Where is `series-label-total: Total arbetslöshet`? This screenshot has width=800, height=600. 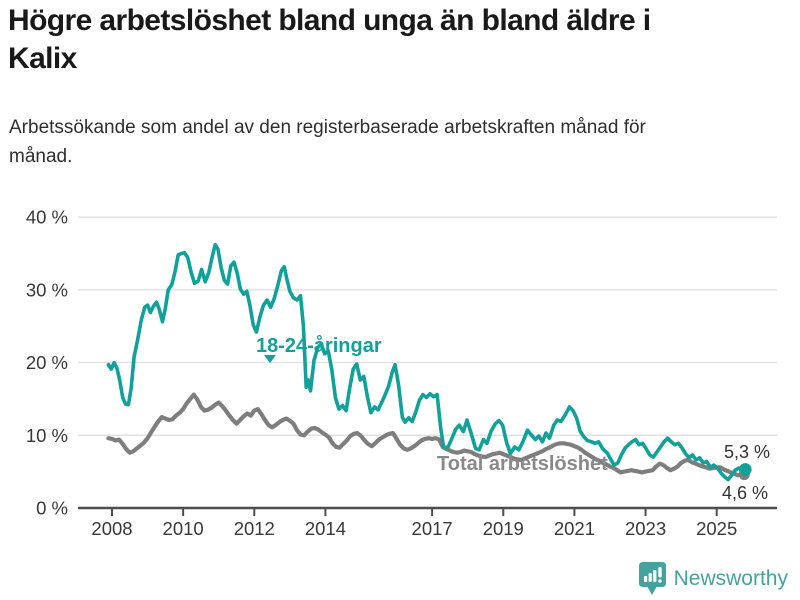 series-label-total: Total arbetslöshet is located at coordinates (522, 464).